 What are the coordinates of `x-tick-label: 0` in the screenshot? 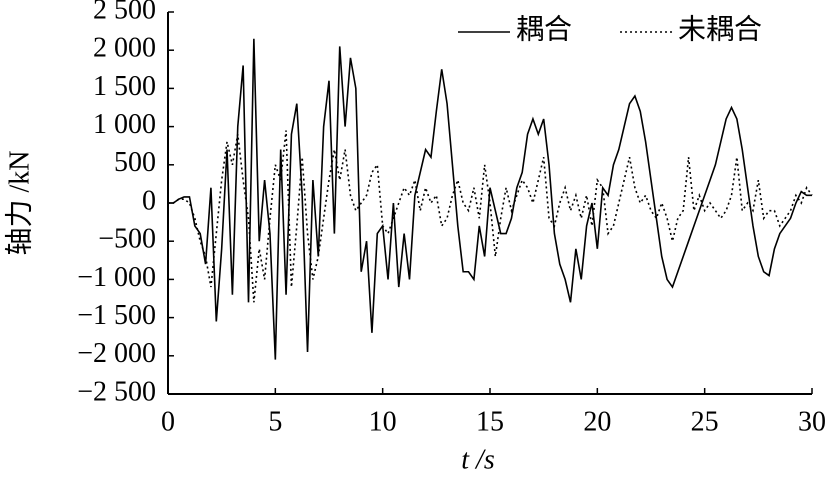 It's located at (168, 421).